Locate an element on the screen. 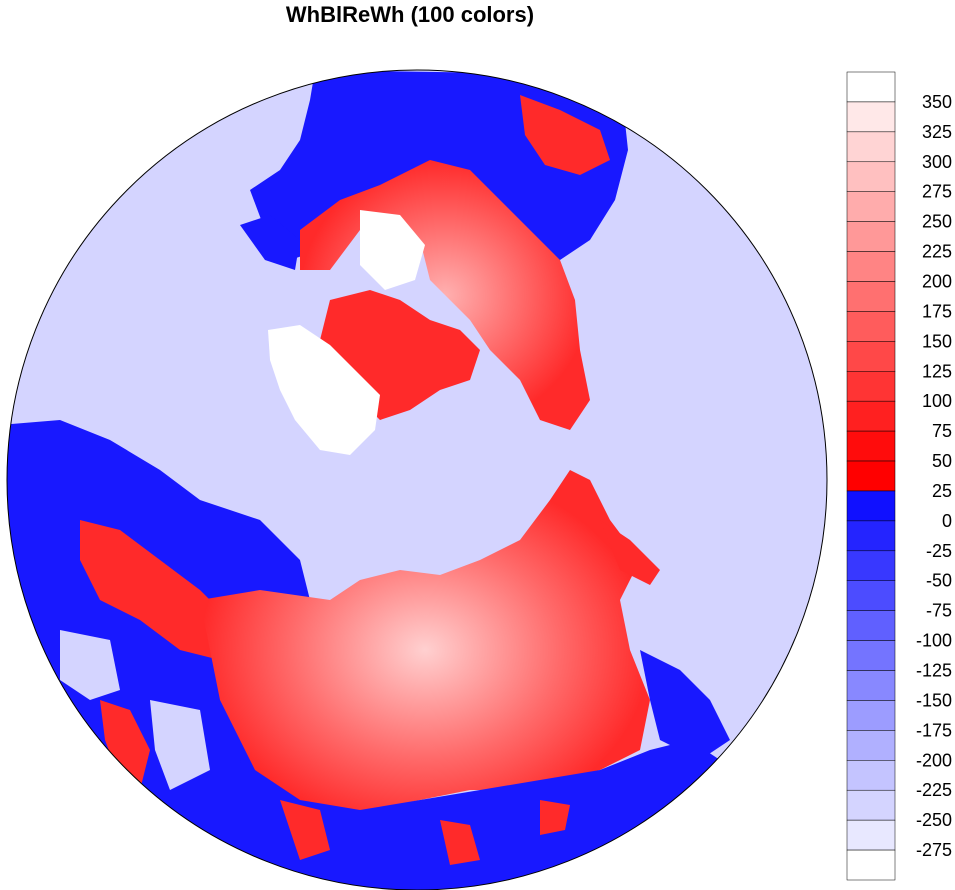 The image size is (955, 890). colorbar-tick-label: 350 is located at coordinates (937, 102).